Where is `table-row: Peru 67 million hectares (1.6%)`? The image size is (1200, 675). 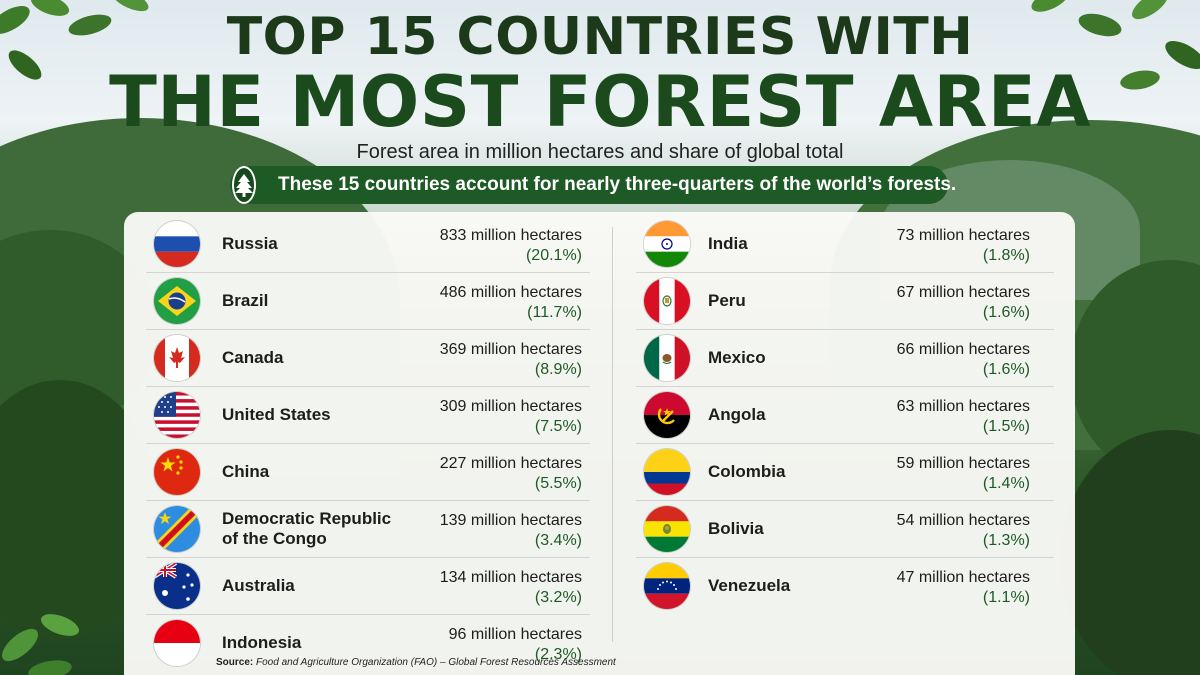 table-row: Peru 67 million hectares (1.6%) is located at coordinates (845, 301).